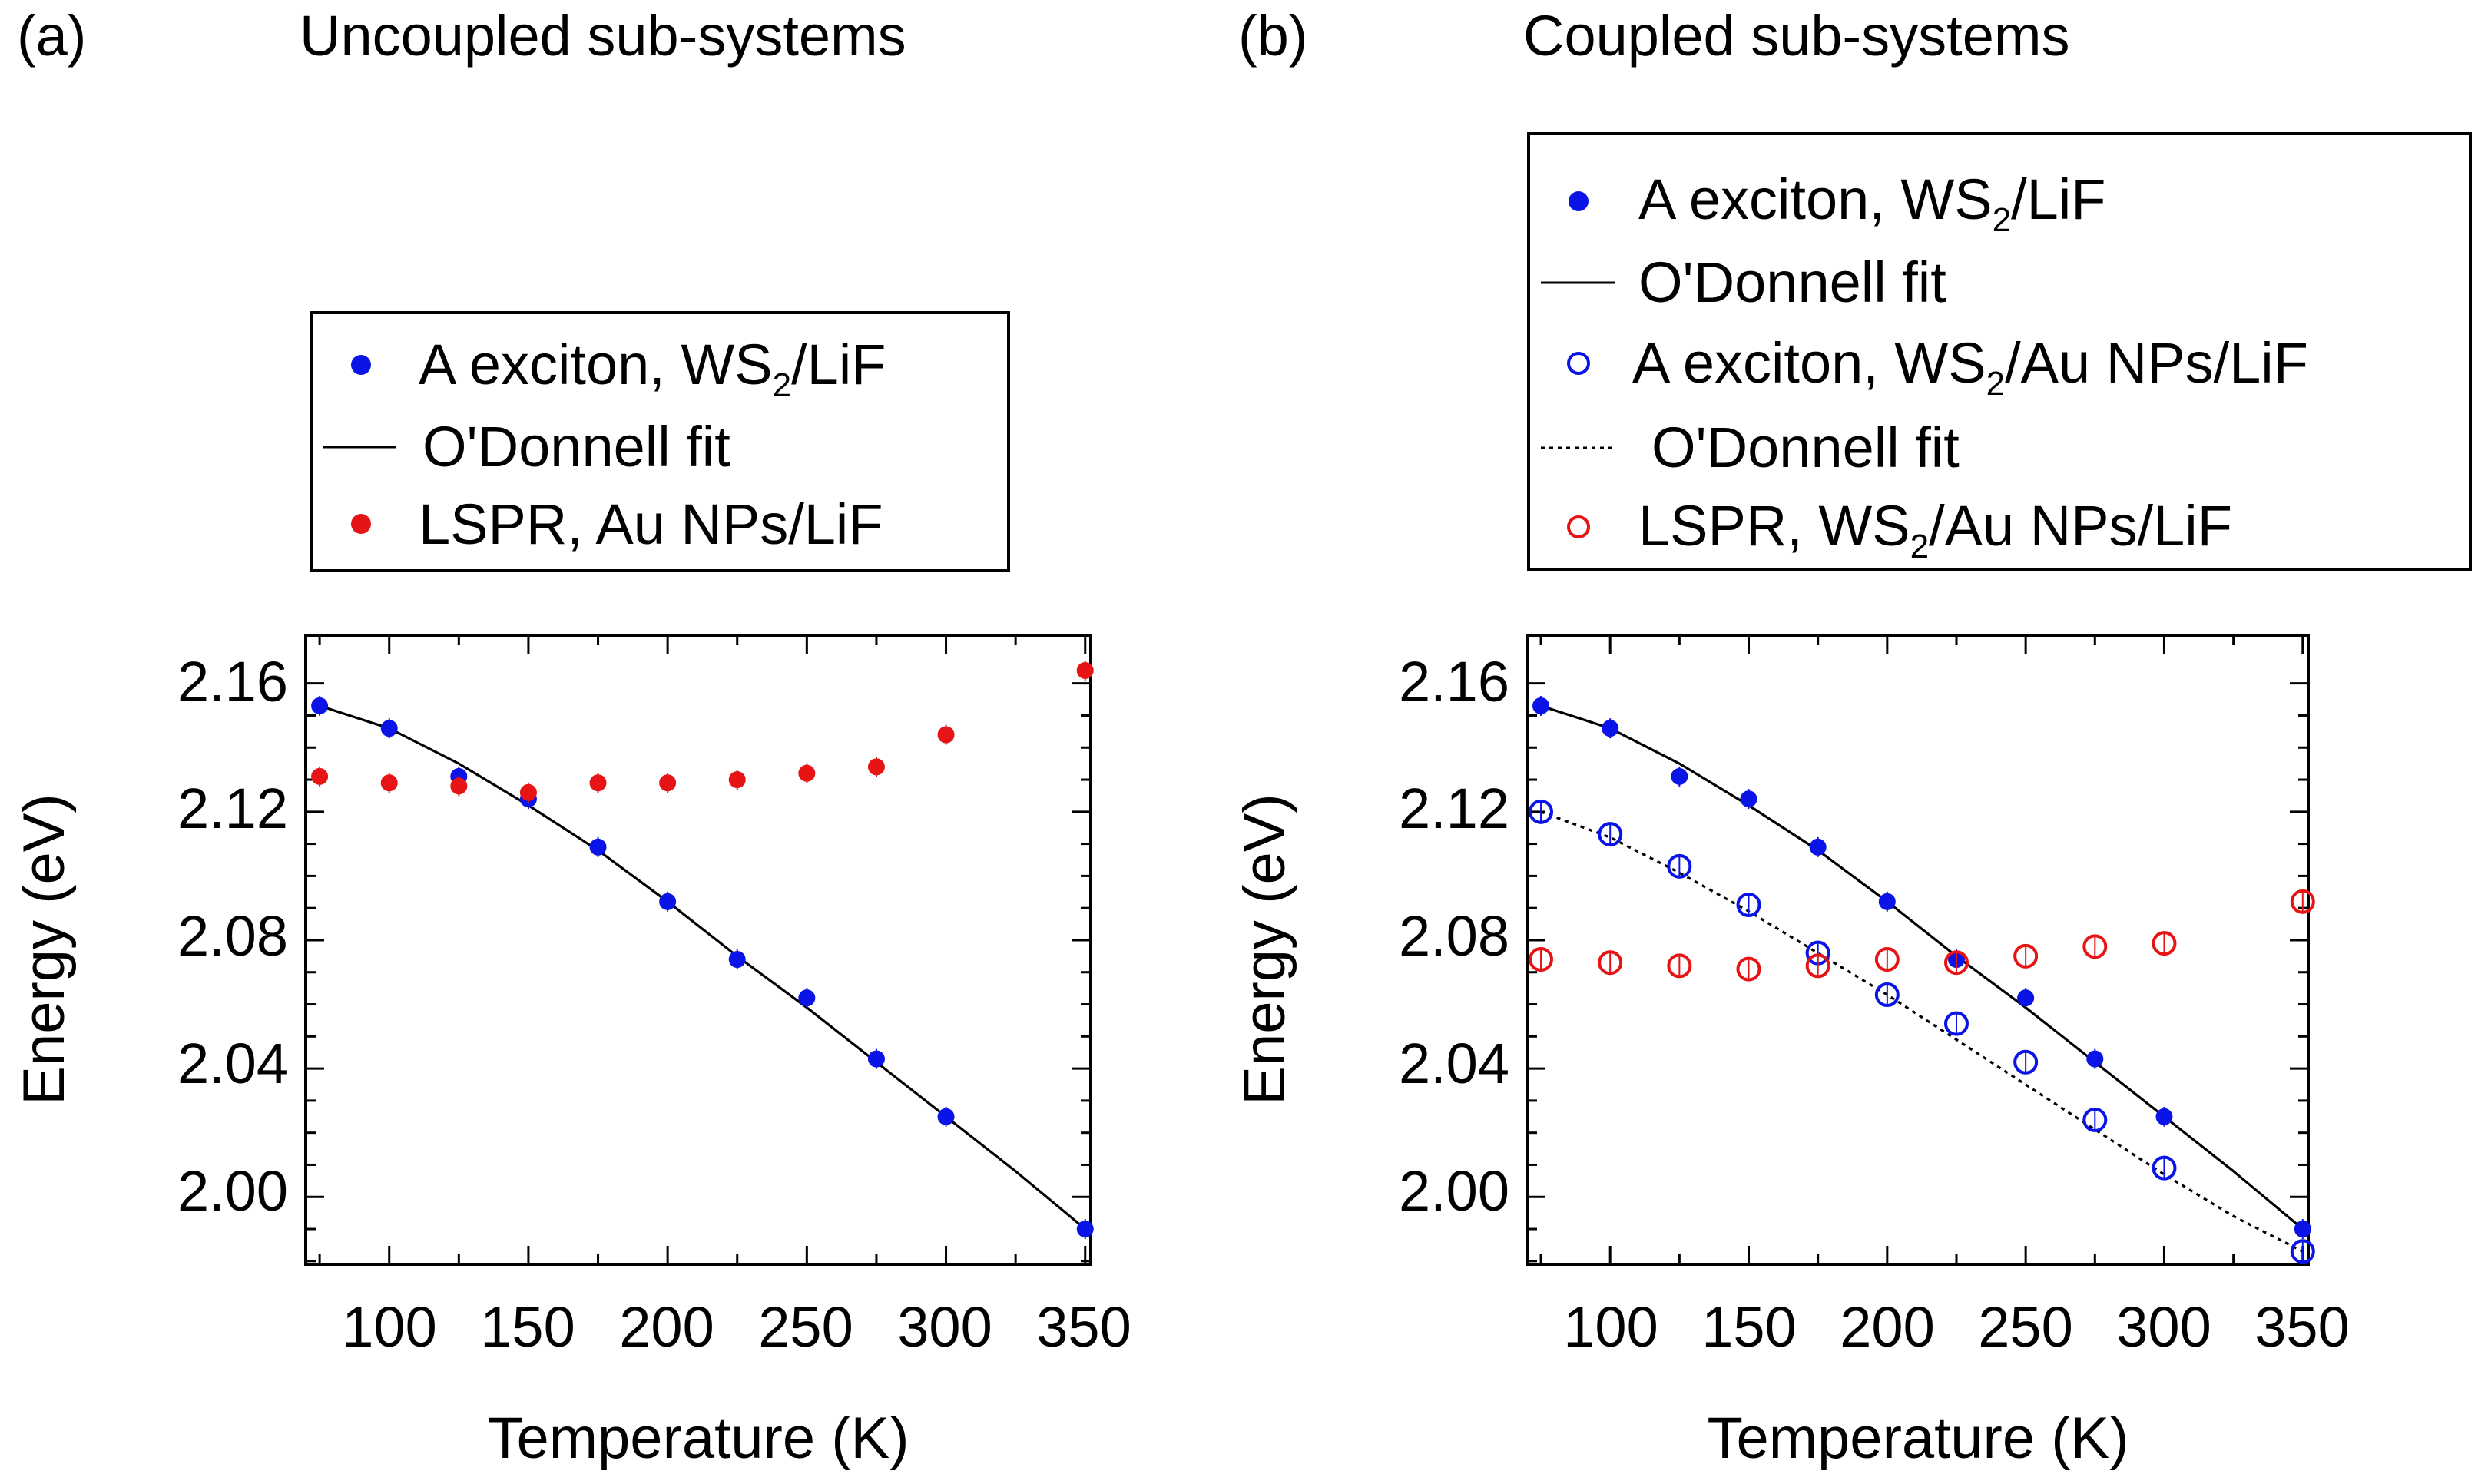 The height and width of the screenshot is (1484, 2478). I want to click on plot-b-xlabel: Temperature (K), so click(1918, 1438).